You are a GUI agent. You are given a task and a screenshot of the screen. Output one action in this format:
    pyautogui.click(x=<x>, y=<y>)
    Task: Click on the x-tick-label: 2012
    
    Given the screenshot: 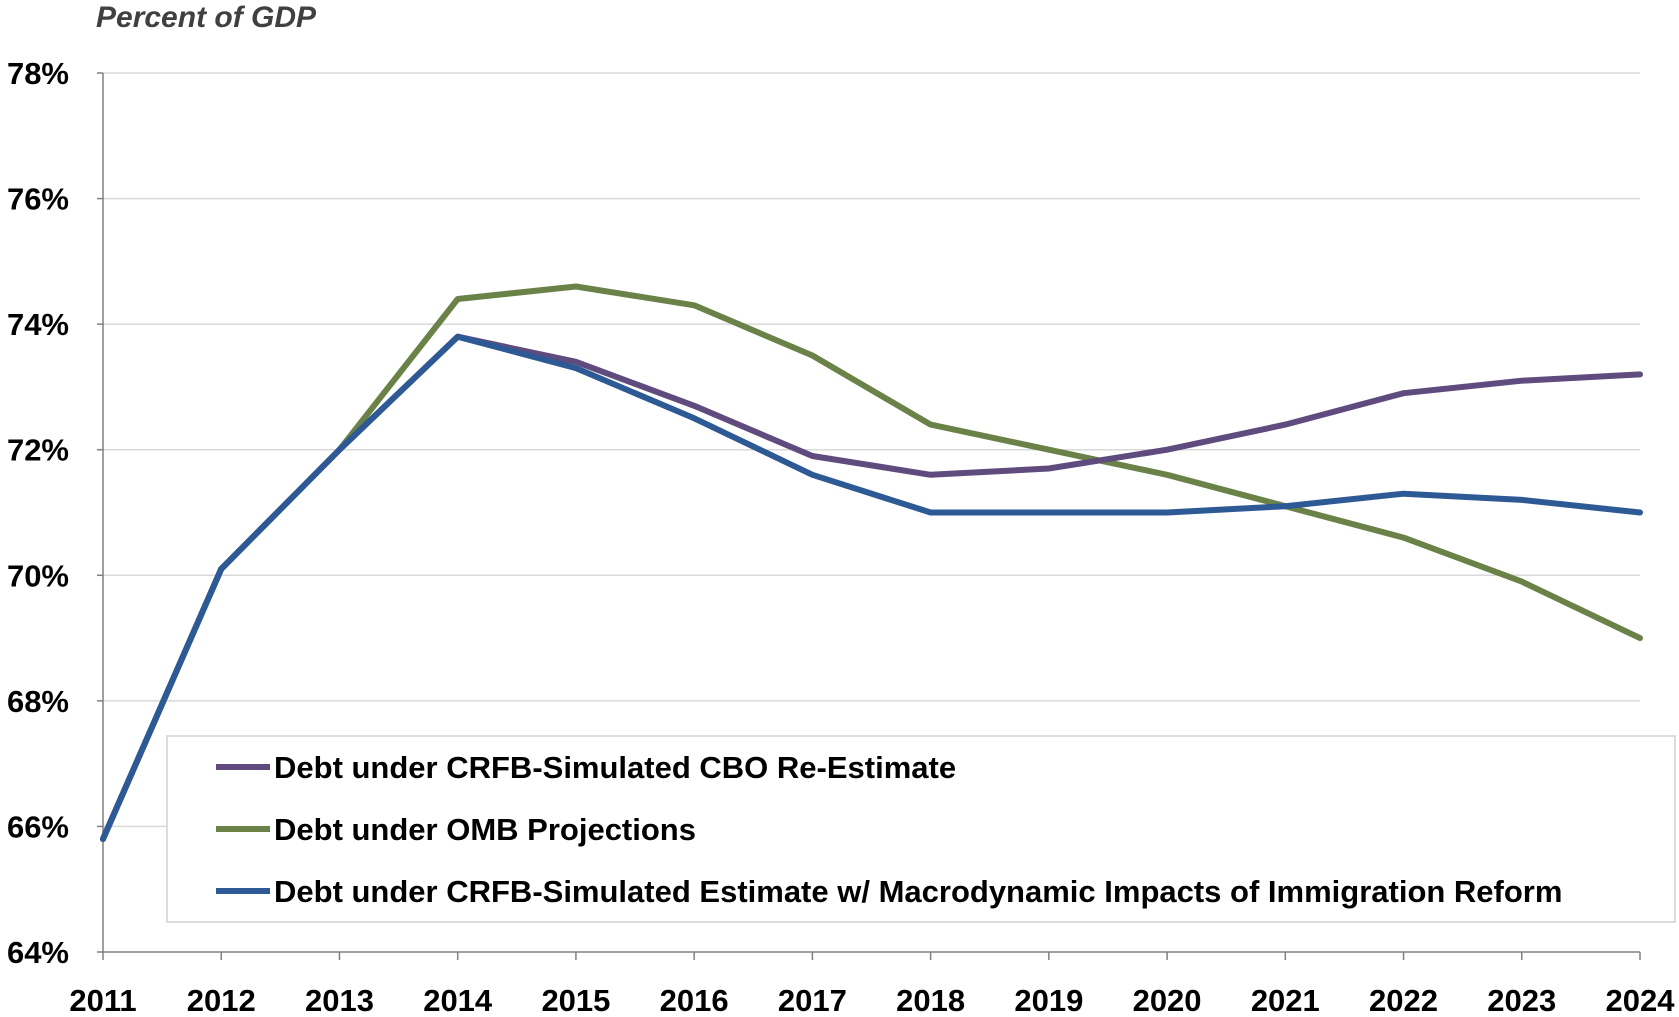 What is the action you would take?
    pyautogui.click(x=221, y=1000)
    